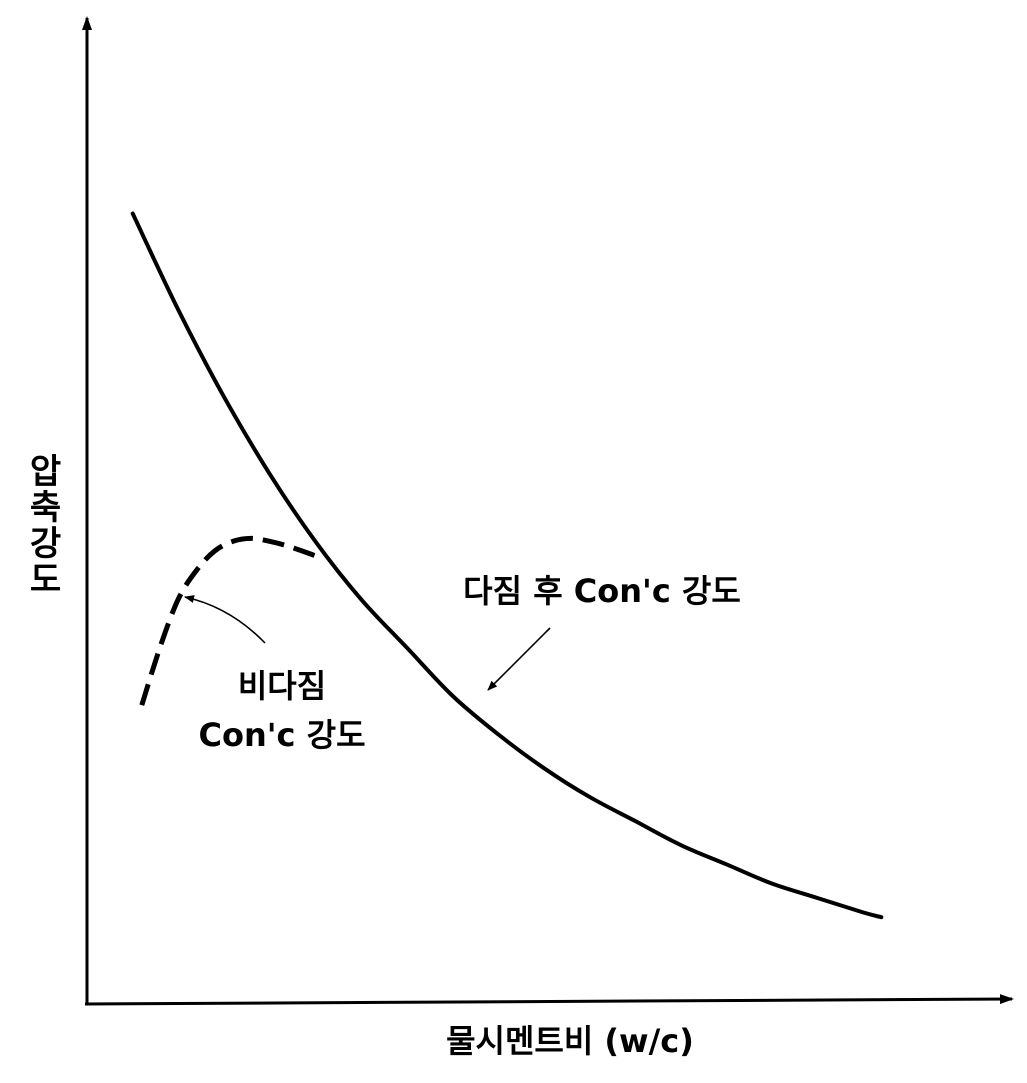  What do you see at coordinates (282, 686) in the screenshot?
I see `label-uncompacted-line1: 비다짐` at bounding box center [282, 686].